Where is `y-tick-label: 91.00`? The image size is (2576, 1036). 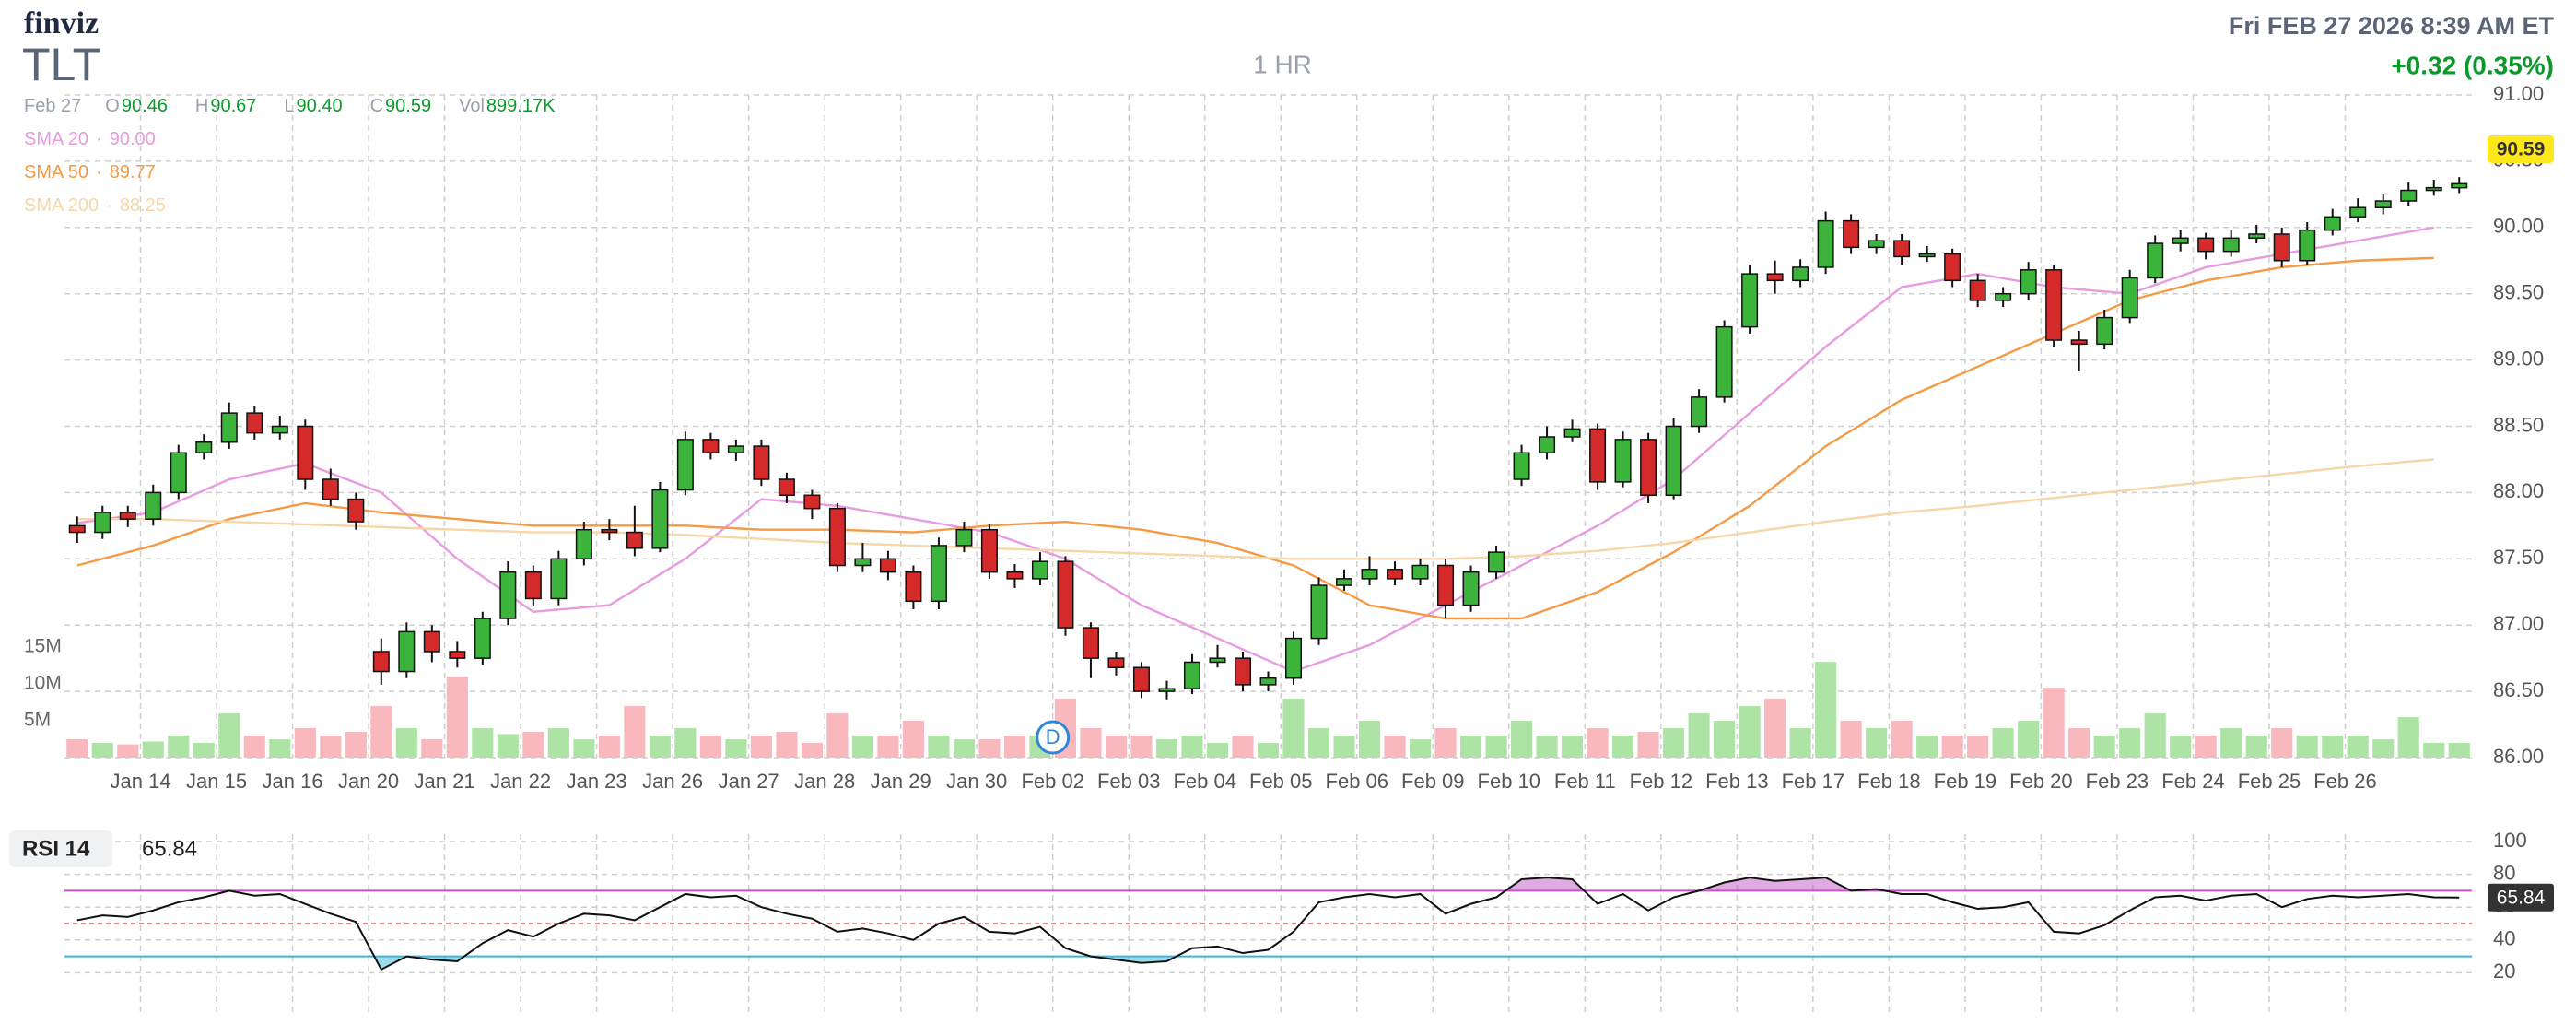
y-tick-label: 91.00 is located at coordinates (2518, 93).